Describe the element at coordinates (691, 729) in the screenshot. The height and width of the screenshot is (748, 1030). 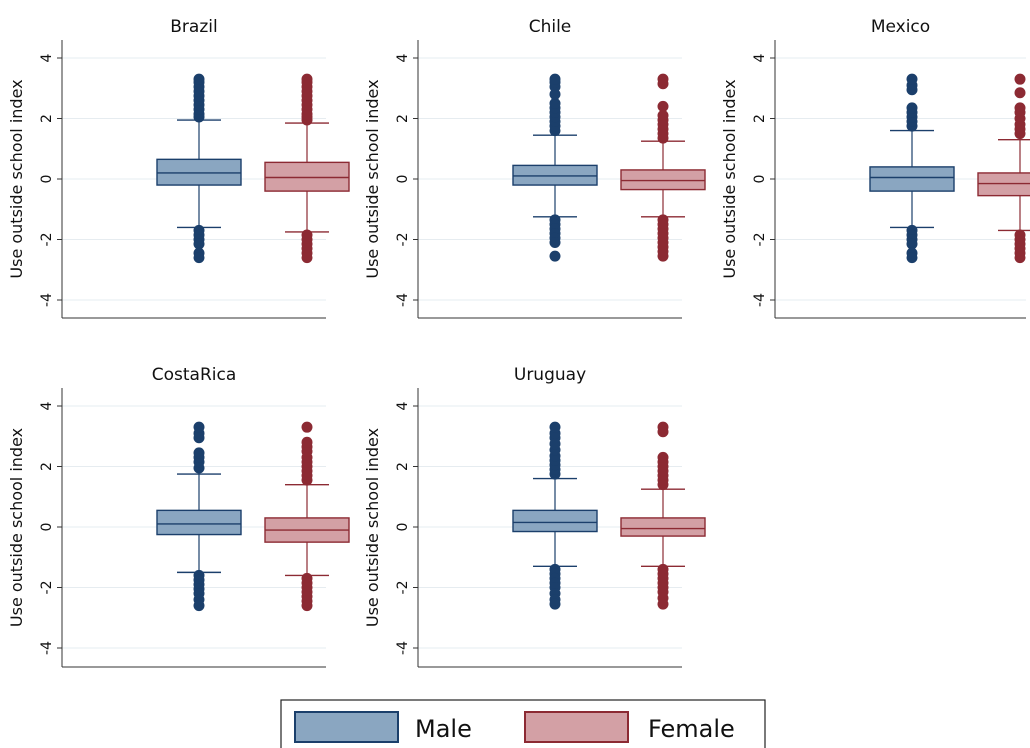
I see `legend-label-female: Female` at that location.